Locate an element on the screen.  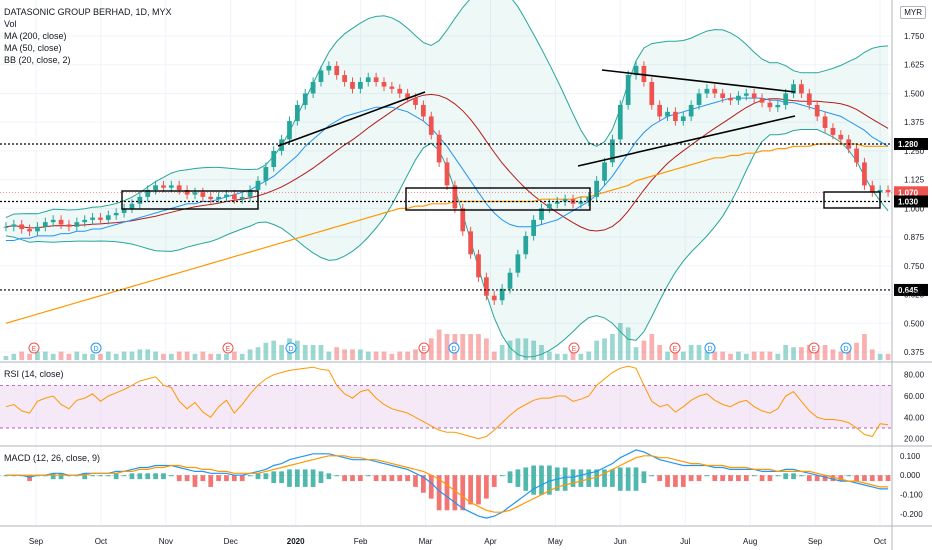
time-tick-label: Jul is located at coordinates (685, 541).